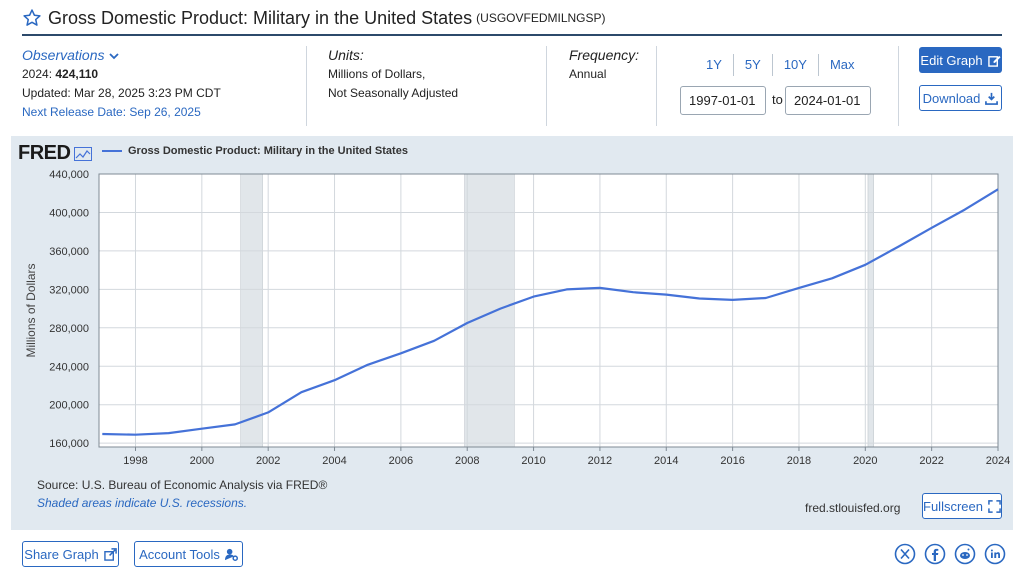  I want to click on to-label: to, so click(777, 99).